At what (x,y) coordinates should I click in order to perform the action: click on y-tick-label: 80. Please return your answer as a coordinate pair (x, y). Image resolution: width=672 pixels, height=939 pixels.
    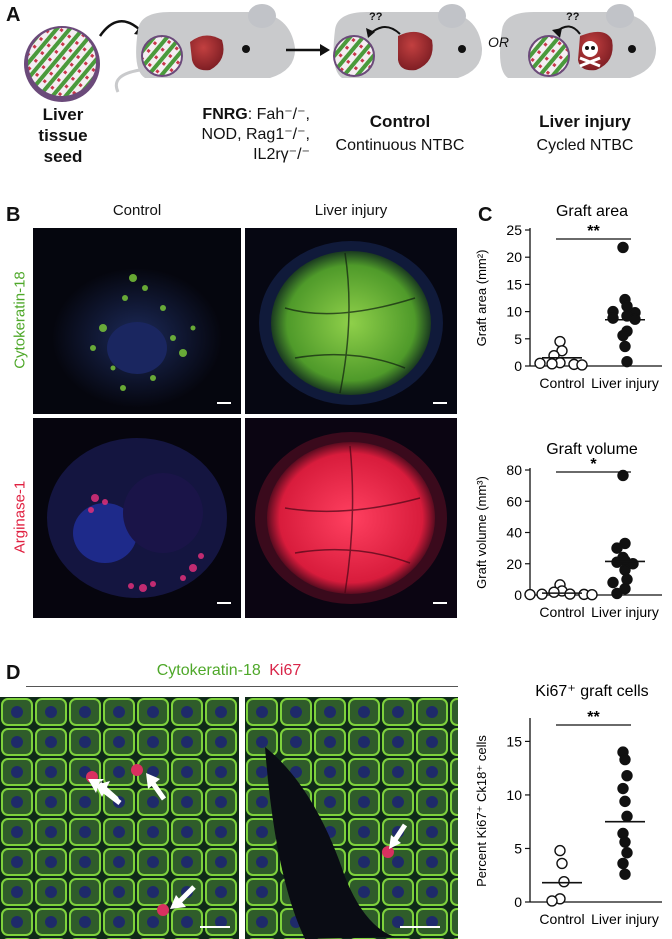
    Looking at the image, I should click on (514, 470).